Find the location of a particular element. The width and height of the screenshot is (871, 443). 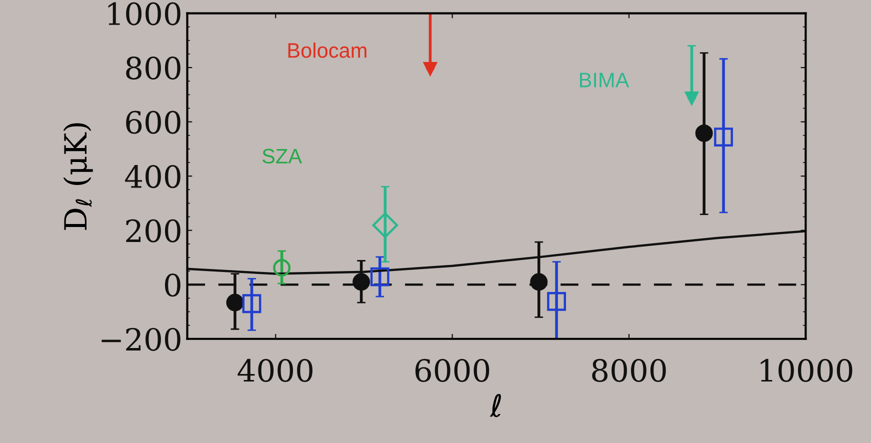

y-axis-title: D$_{ℓ}$ (μK) is located at coordinates (78, 176).